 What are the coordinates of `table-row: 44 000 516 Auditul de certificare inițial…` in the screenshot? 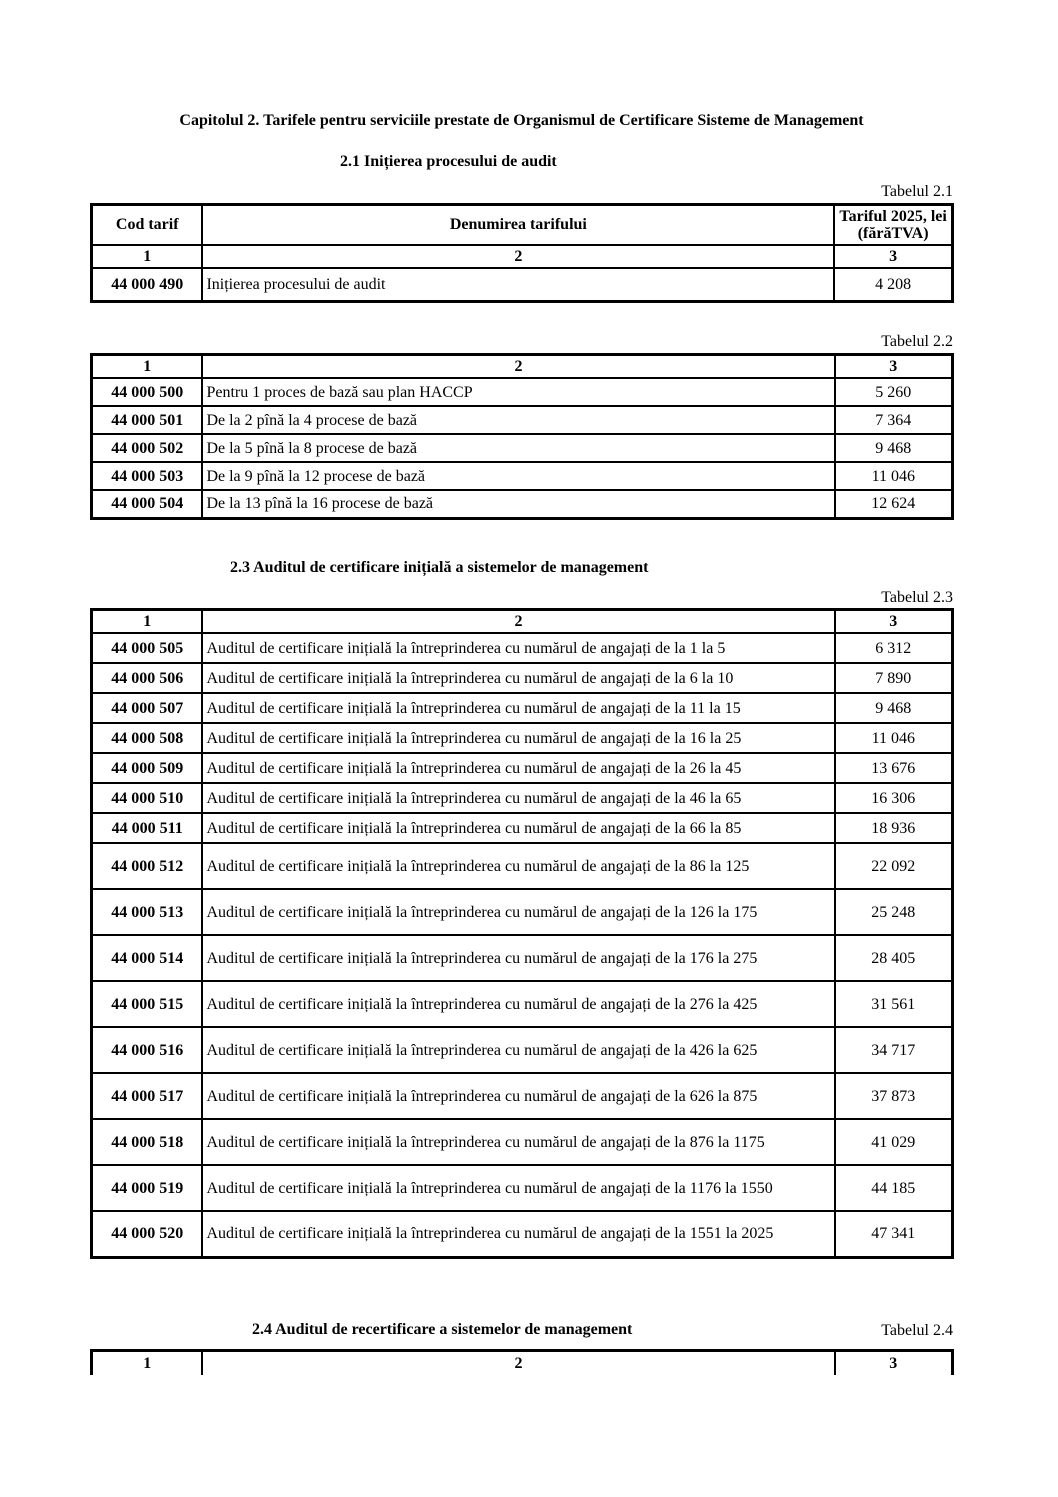 It's located at (522, 1050).